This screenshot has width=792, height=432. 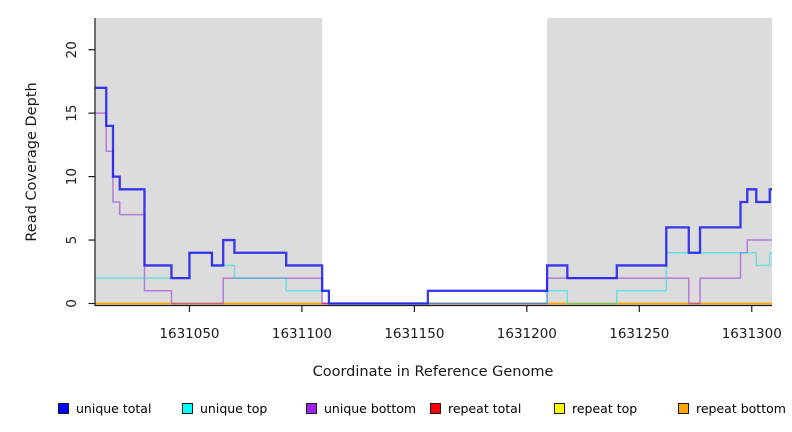 What do you see at coordinates (683, 408) in the screenshot?
I see `legend-swatch-repeat-bottom` at bounding box center [683, 408].